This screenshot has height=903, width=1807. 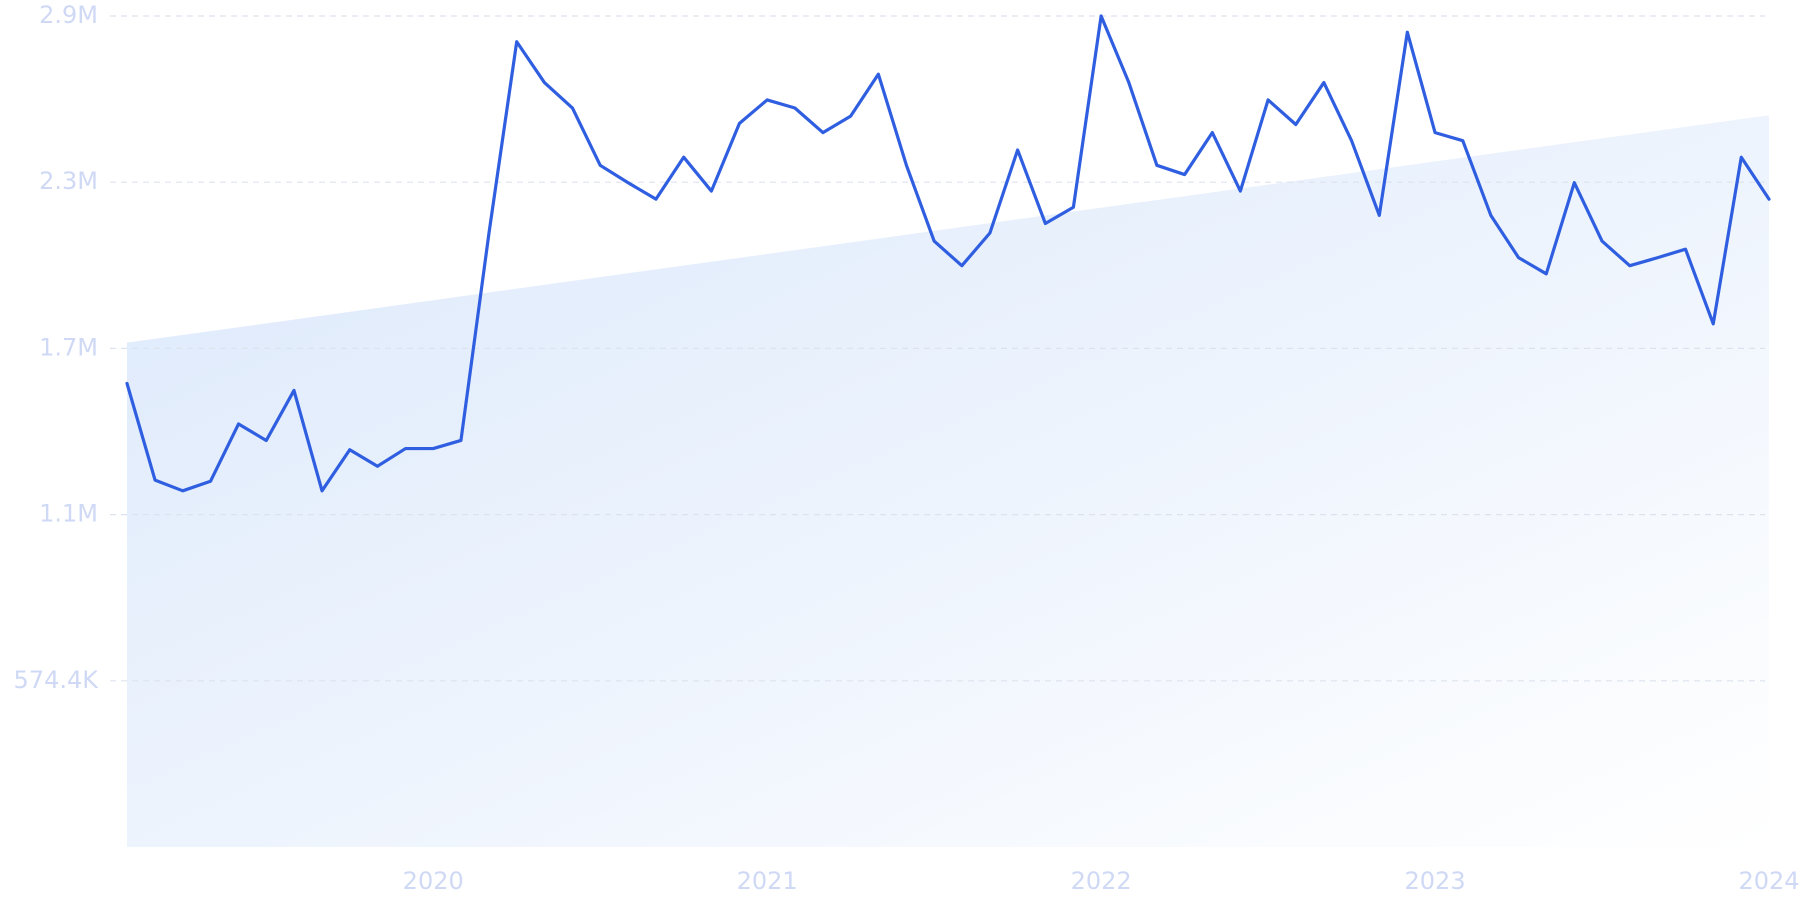 I want to click on y-tick-label: 2.9M, so click(x=68, y=15).